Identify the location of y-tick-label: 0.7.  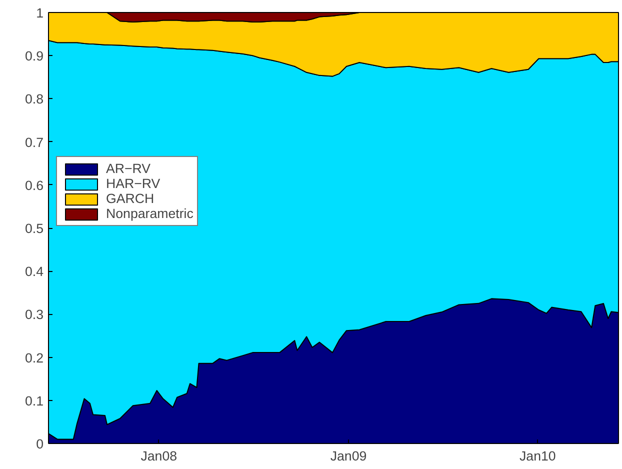
(34, 142).